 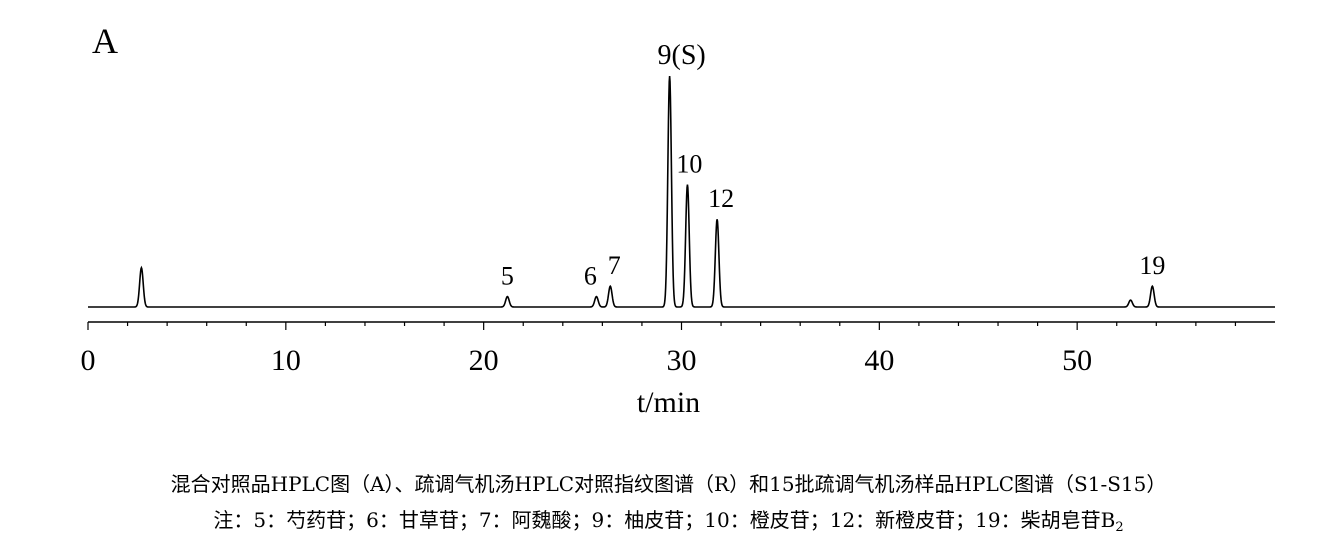 I want to click on x-tick-label: 40, so click(x=879, y=360).